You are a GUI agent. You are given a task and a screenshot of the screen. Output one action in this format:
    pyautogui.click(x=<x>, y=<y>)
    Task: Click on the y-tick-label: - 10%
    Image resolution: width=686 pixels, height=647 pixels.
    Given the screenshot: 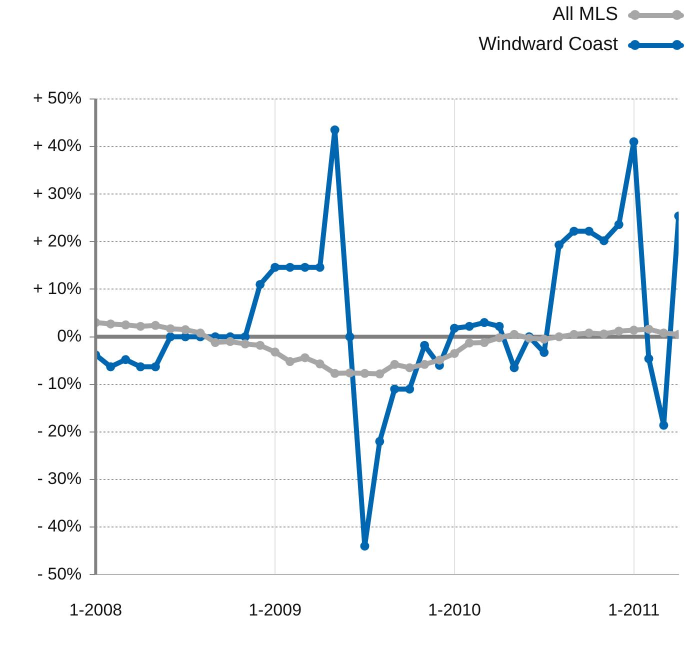 What is the action you would take?
    pyautogui.click(x=59, y=384)
    